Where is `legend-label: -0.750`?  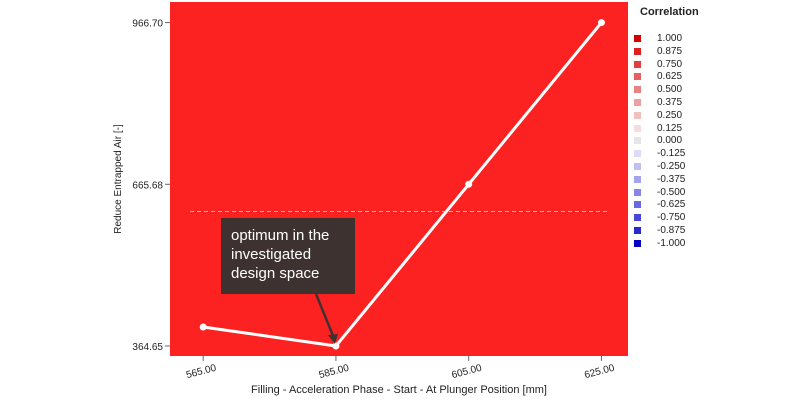
legend-label: -0.750 is located at coordinates (671, 218).